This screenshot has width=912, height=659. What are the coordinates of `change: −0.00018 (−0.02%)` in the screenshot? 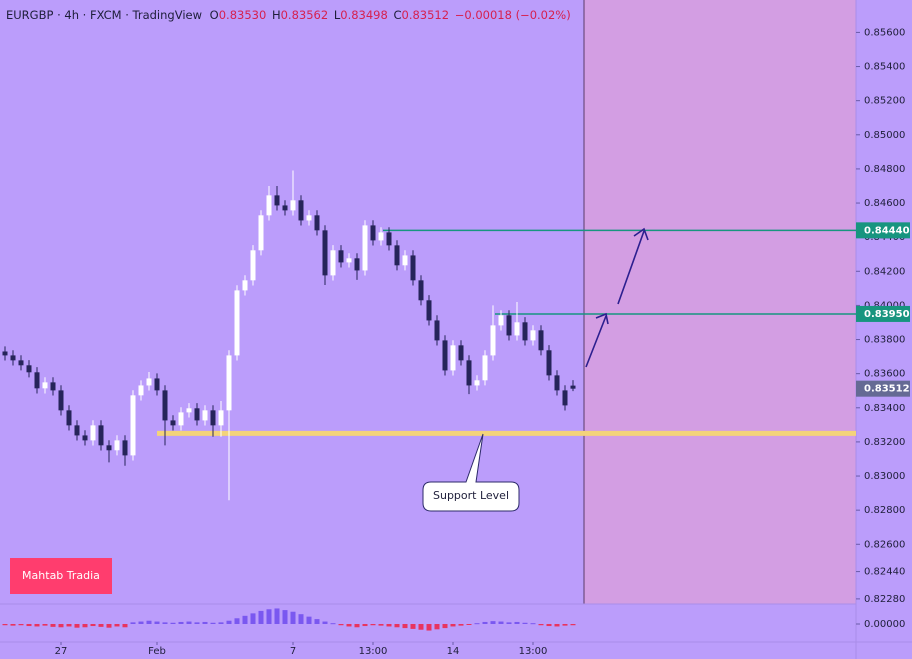 It's located at (513, 15).